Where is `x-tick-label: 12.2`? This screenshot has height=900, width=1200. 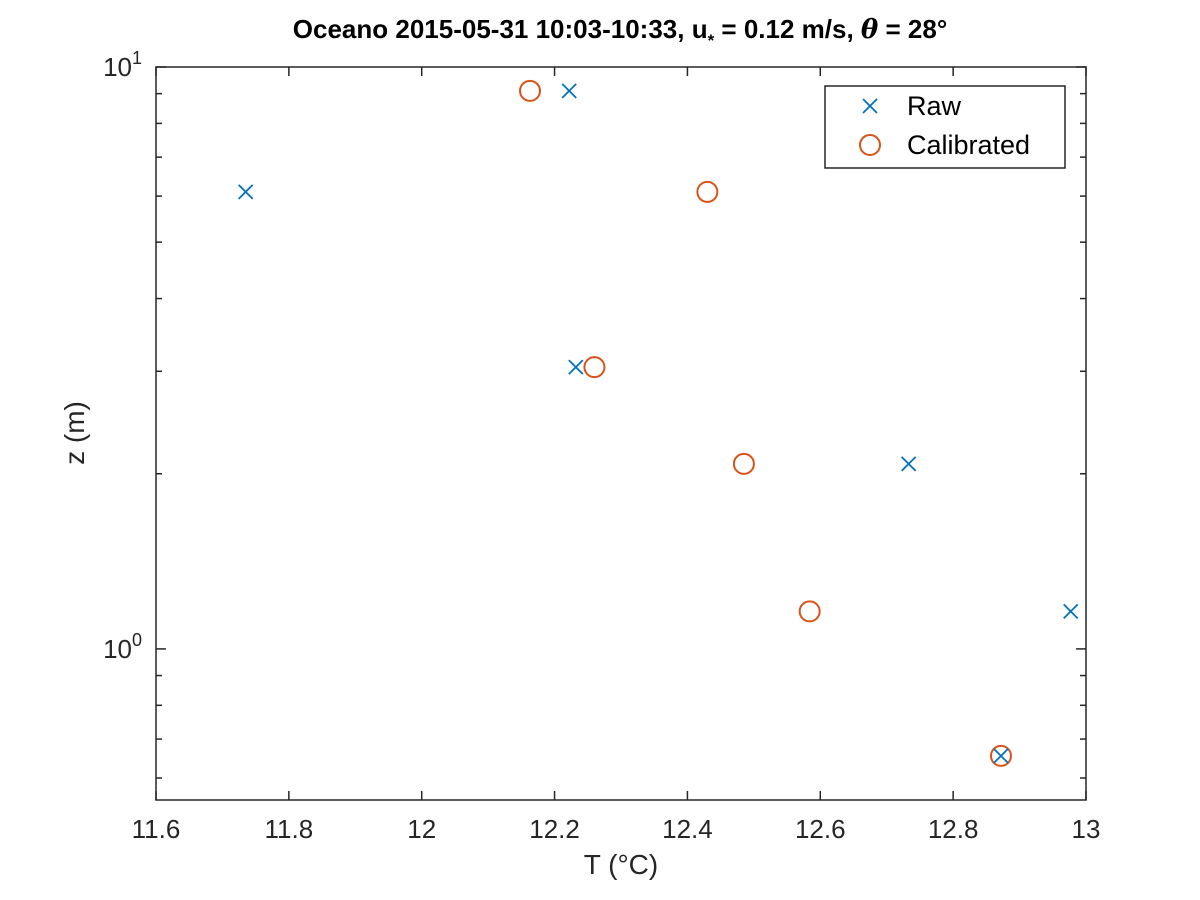
x-tick-label: 12.2 is located at coordinates (554, 829).